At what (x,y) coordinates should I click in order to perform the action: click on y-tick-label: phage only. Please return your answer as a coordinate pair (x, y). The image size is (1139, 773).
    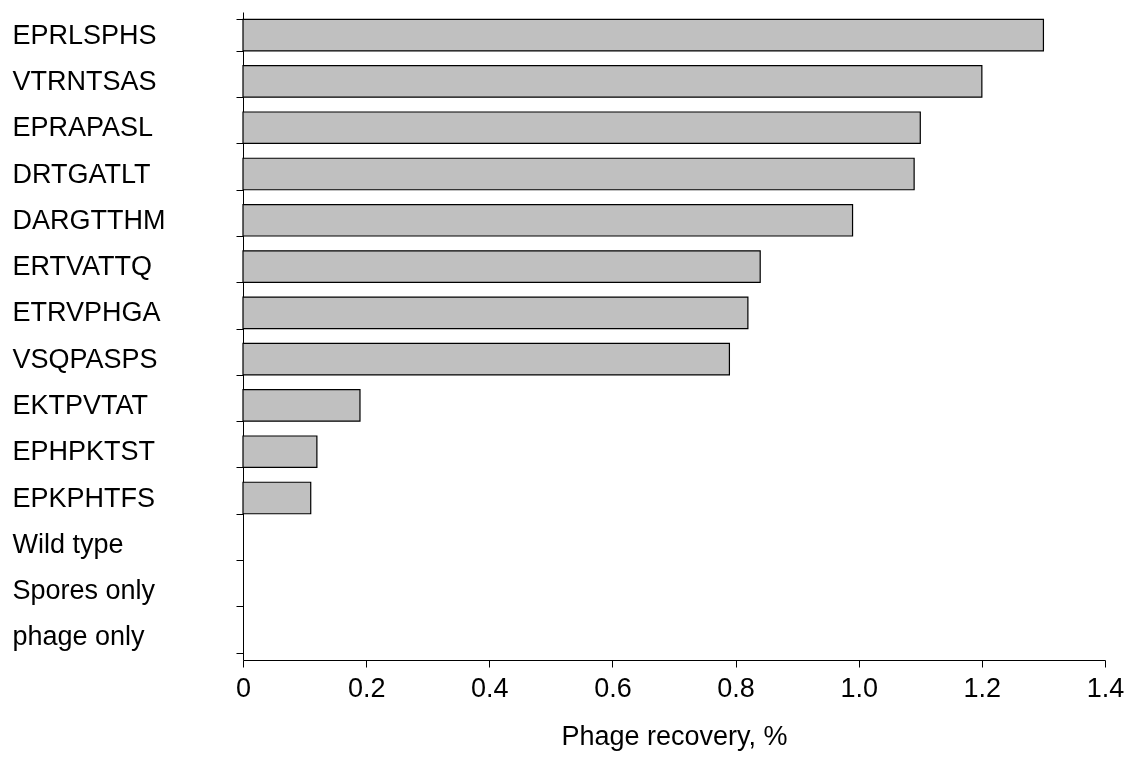
    Looking at the image, I should click on (79, 636).